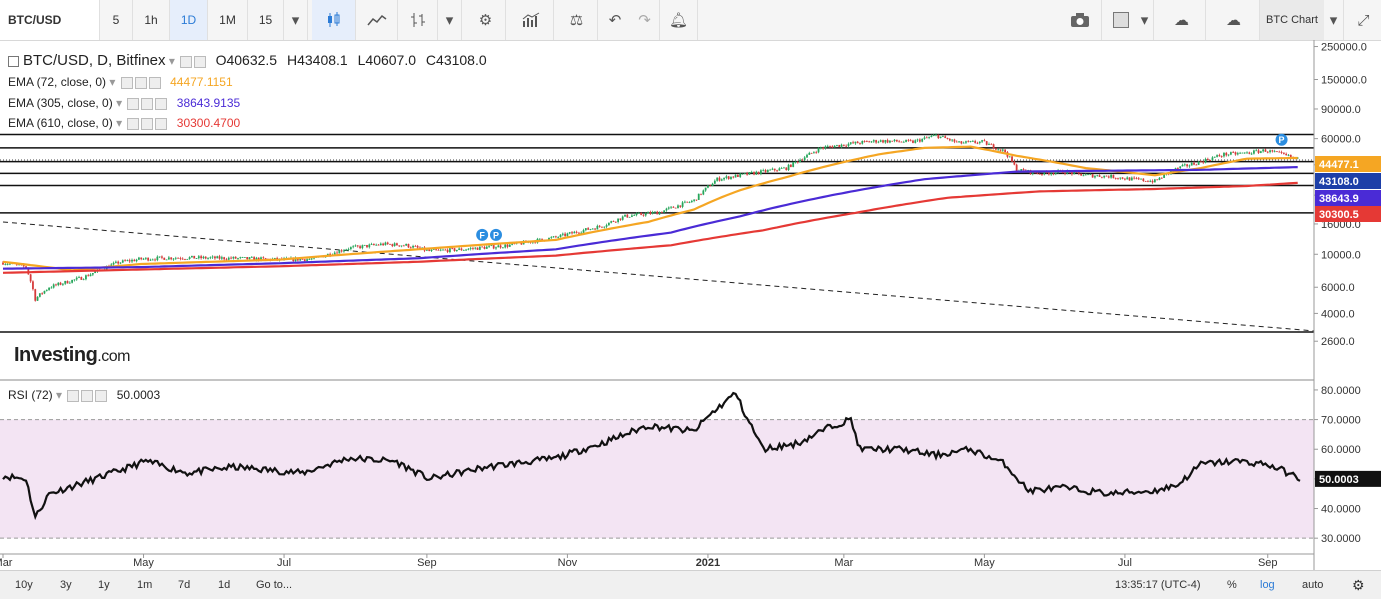  Describe the element at coordinates (1313, 585) in the screenshot. I see `auto-toggle: auto` at that location.